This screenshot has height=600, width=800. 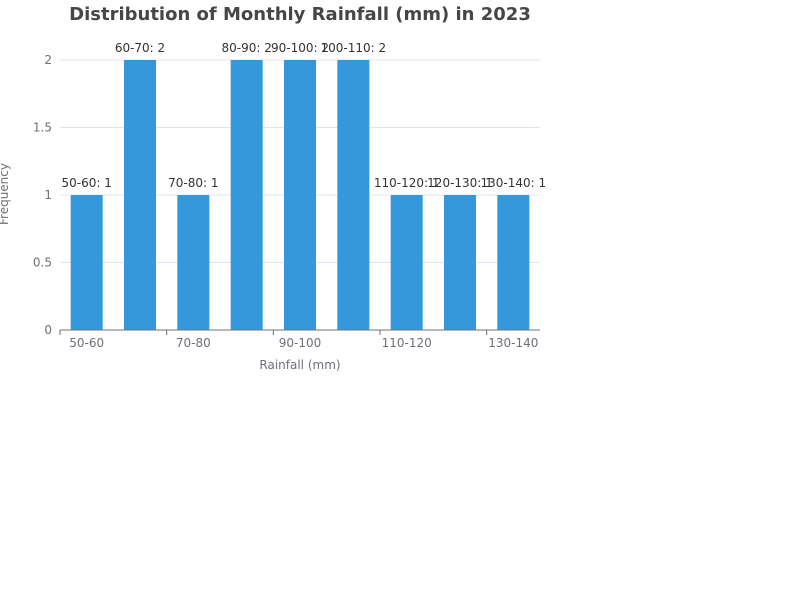 I want to click on bar-data-label: 110-120: 1, so click(x=407, y=183).